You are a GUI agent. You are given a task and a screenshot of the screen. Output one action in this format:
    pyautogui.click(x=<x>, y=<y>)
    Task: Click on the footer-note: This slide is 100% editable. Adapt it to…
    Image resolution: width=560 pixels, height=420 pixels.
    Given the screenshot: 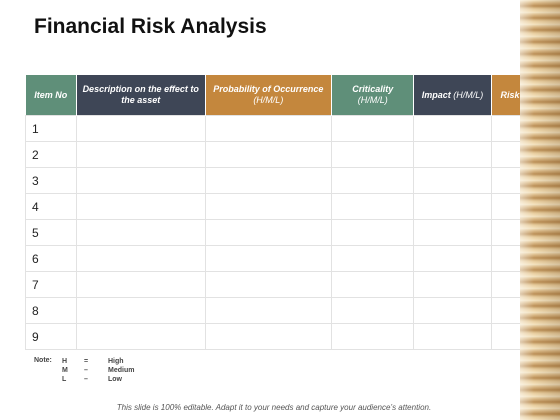 What is the action you would take?
    pyautogui.click(x=274, y=407)
    